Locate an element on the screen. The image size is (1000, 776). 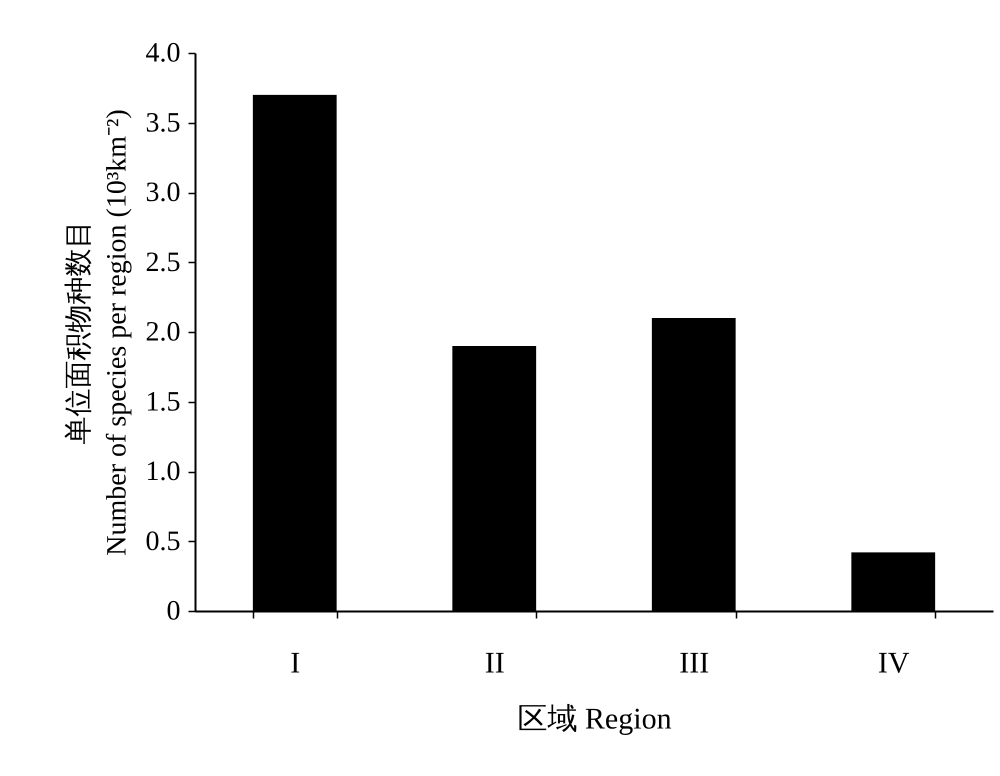
y-tick-label: 0 is located at coordinates (173, 611).